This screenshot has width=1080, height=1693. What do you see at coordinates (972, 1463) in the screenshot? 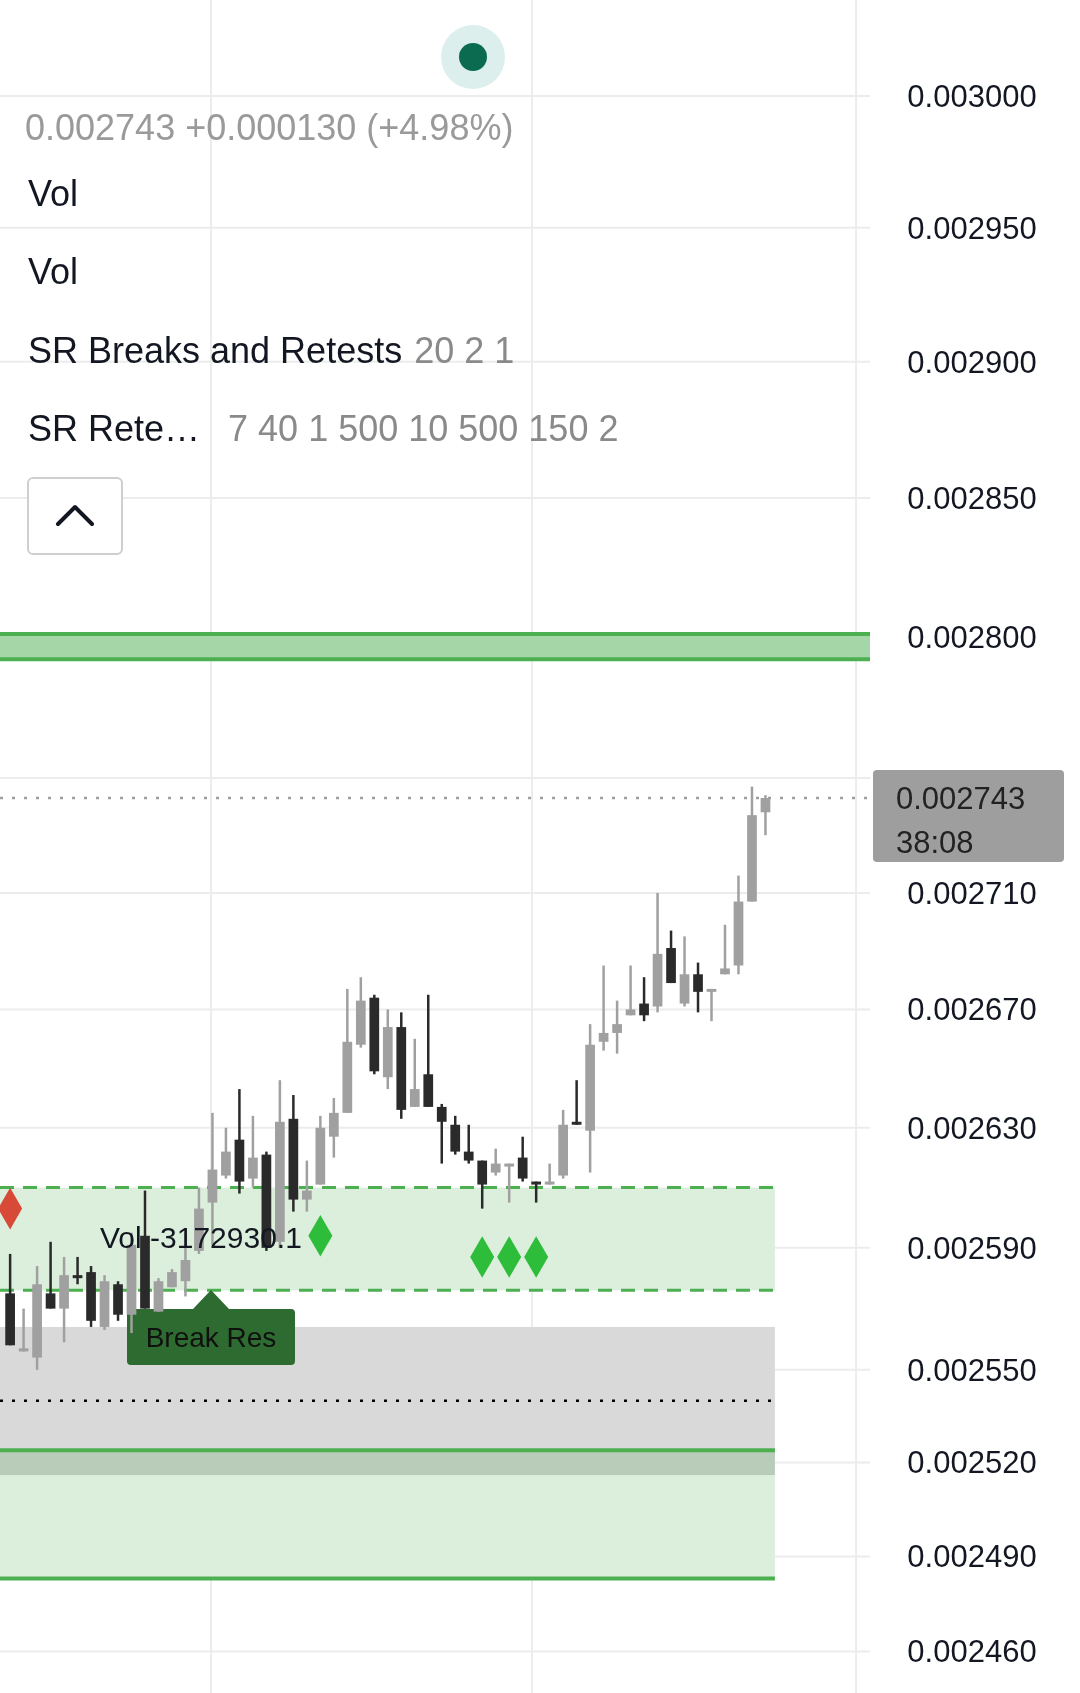
I see `y-tick-label: 0.002520` at bounding box center [972, 1463].